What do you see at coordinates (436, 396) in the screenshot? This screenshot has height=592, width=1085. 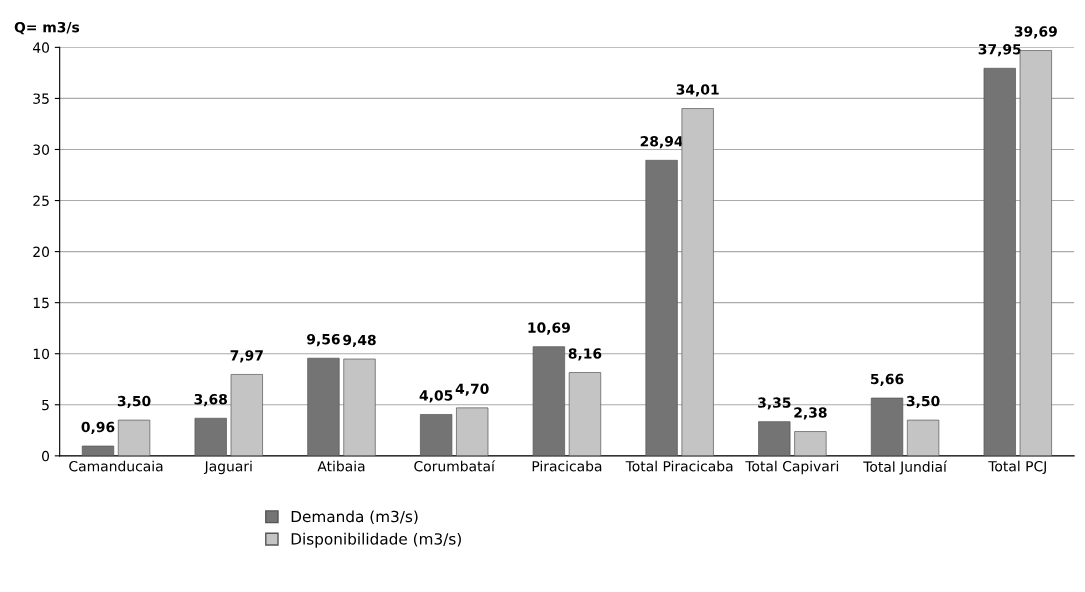 I see `data-label: 4,05` at bounding box center [436, 396].